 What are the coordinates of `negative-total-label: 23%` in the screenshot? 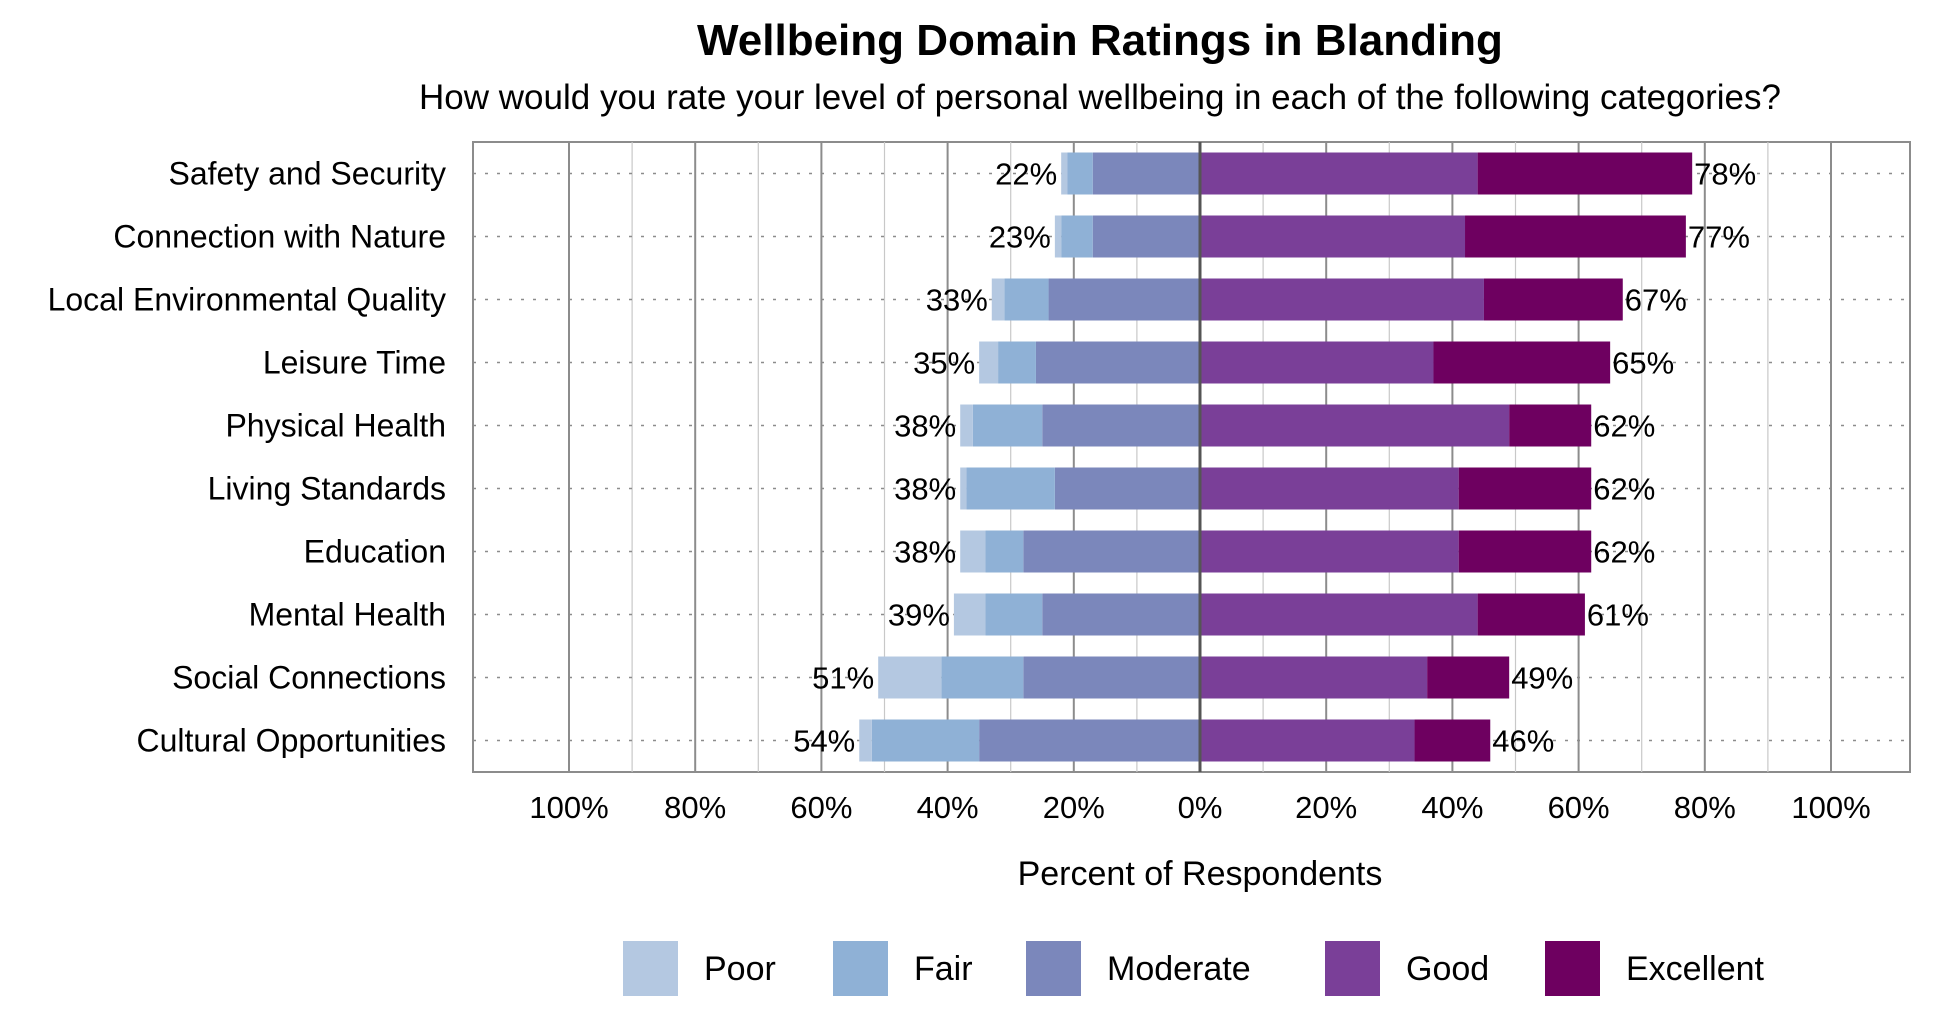 It's located at (1020, 237).